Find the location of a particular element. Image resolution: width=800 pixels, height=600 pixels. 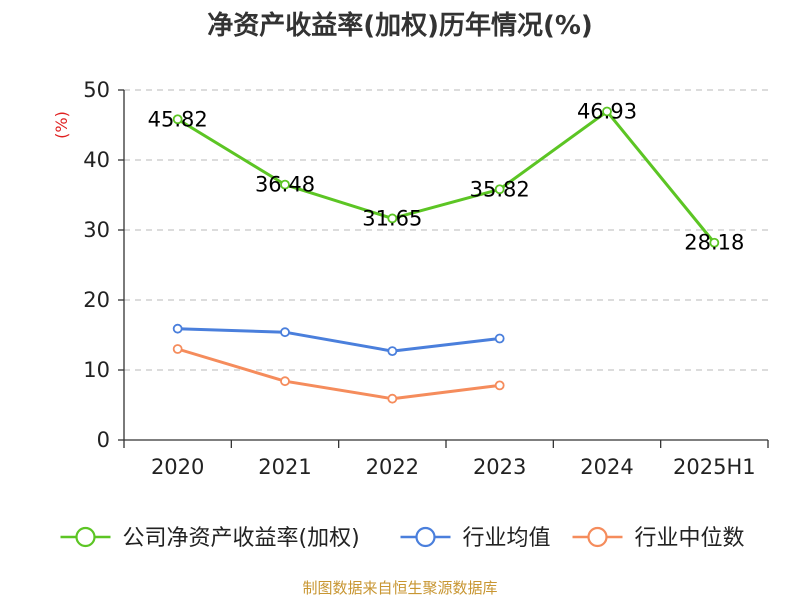

data-label: 35.82 is located at coordinates (500, 189).